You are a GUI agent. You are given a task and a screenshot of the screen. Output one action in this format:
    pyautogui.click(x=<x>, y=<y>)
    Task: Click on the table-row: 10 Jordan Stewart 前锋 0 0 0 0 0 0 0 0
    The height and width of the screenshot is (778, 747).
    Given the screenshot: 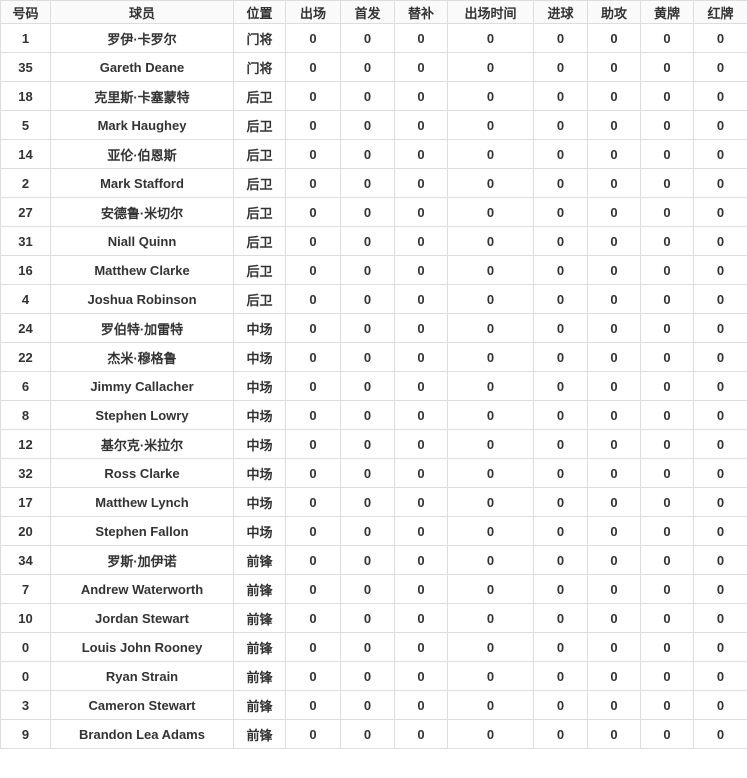 What is the action you would take?
    pyautogui.click(x=373, y=618)
    